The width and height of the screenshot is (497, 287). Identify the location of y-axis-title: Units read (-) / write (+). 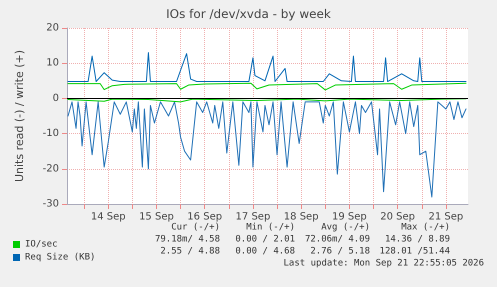
(19, 116).